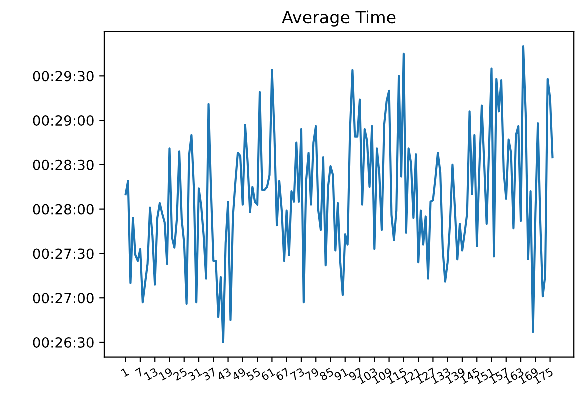 The height and width of the screenshot is (397, 587). What do you see at coordinates (210, 375) in the screenshot?
I see `x-tick-label: 37` at bounding box center [210, 375].